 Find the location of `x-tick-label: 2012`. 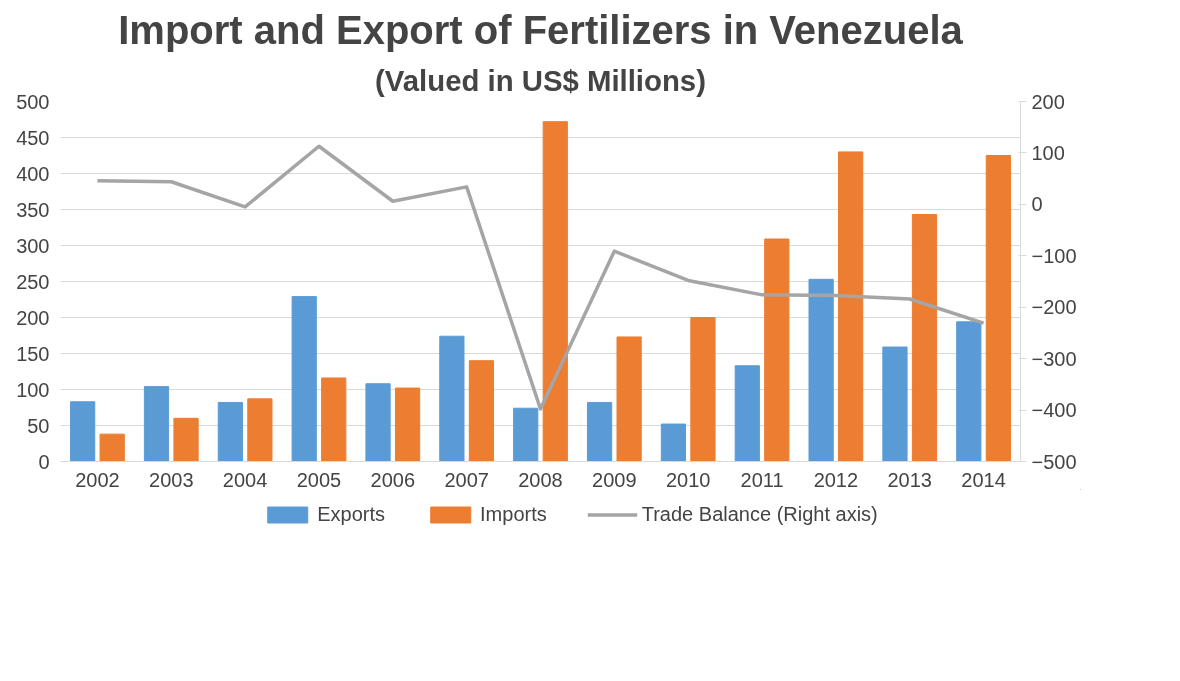

x-tick-label: 2012 is located at coordinates (836, 479).